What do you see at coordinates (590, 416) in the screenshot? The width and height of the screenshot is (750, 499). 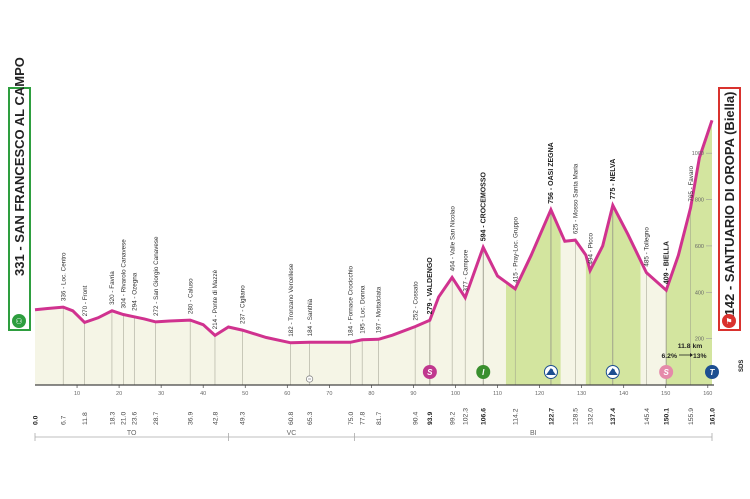 I see `point-km: 132.0` at bounding box center [590, 416].